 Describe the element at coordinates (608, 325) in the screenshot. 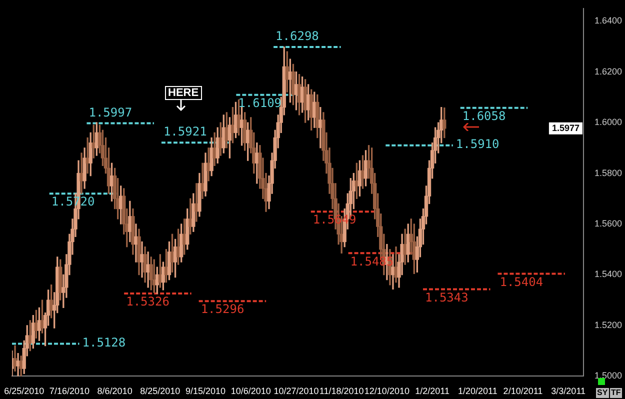

I see `y-tick-label: 1.5200` at that location.